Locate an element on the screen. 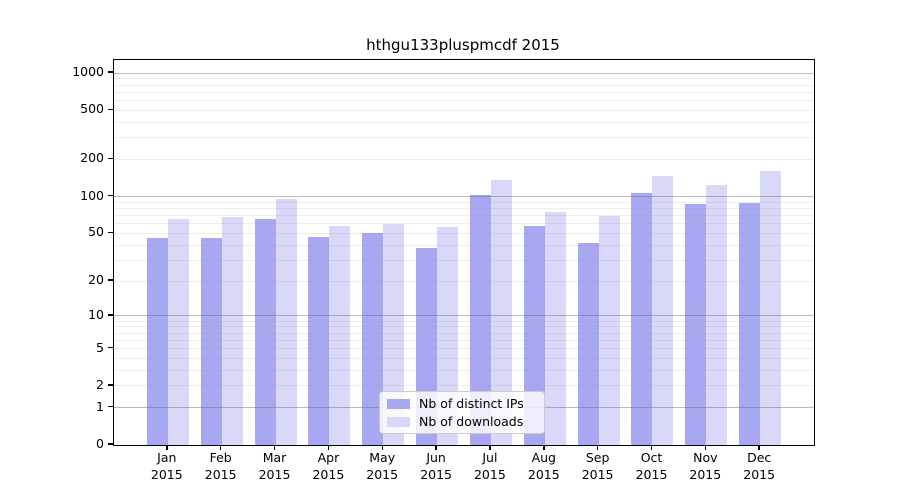  legend-label: Nb of distinct IPs is located at coordinates (471, 403).